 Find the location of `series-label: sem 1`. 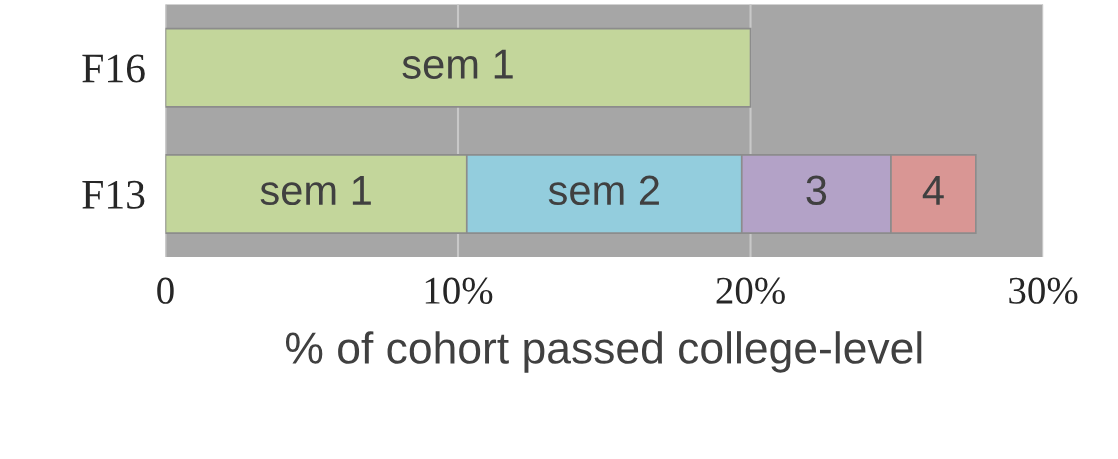

series-label: sem 1 is located at coordinates (315, 191).